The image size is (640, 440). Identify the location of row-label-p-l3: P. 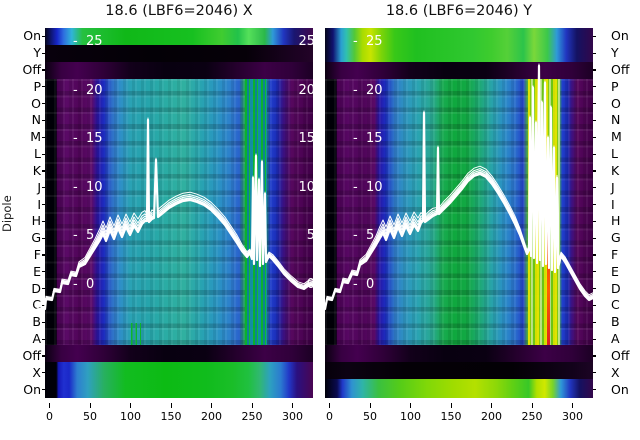
(37, 86).